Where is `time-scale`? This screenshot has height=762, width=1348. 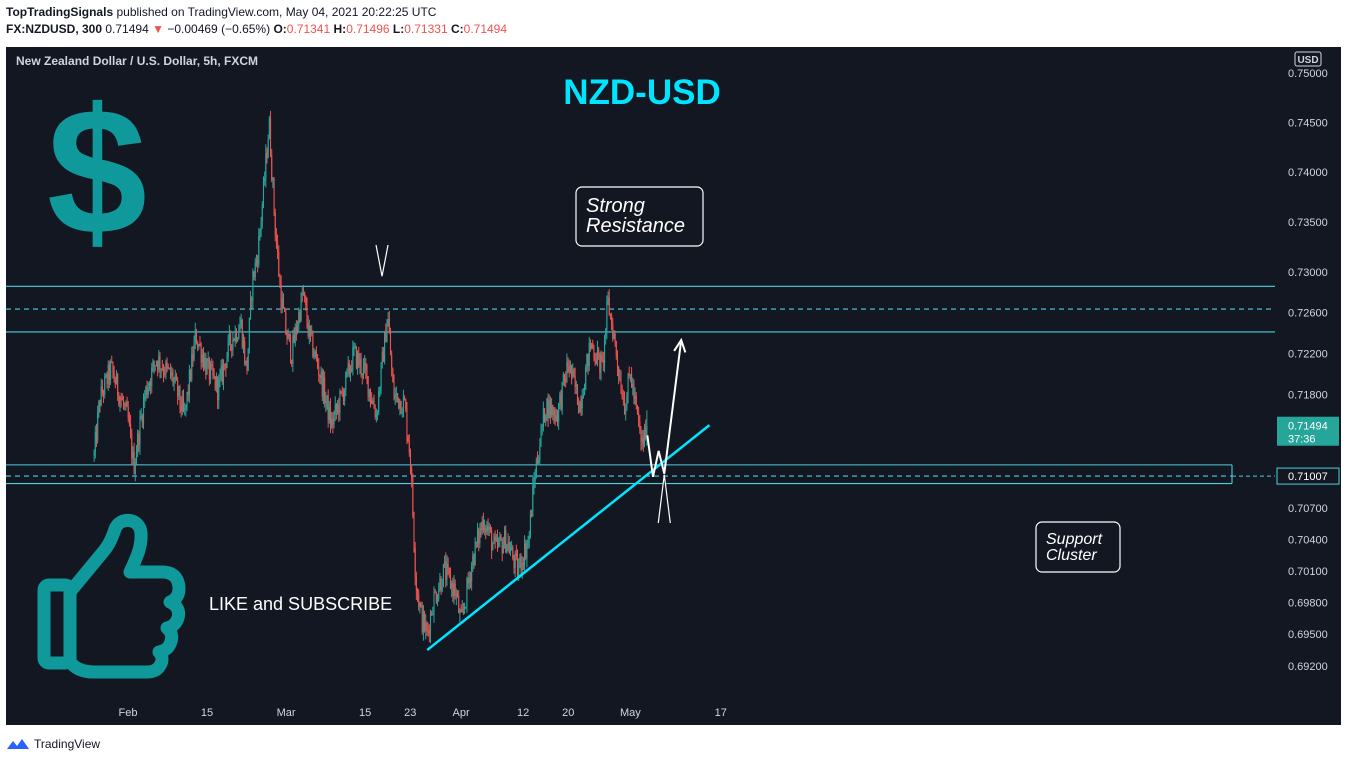
time-scale is located at coordinates (640, 713).